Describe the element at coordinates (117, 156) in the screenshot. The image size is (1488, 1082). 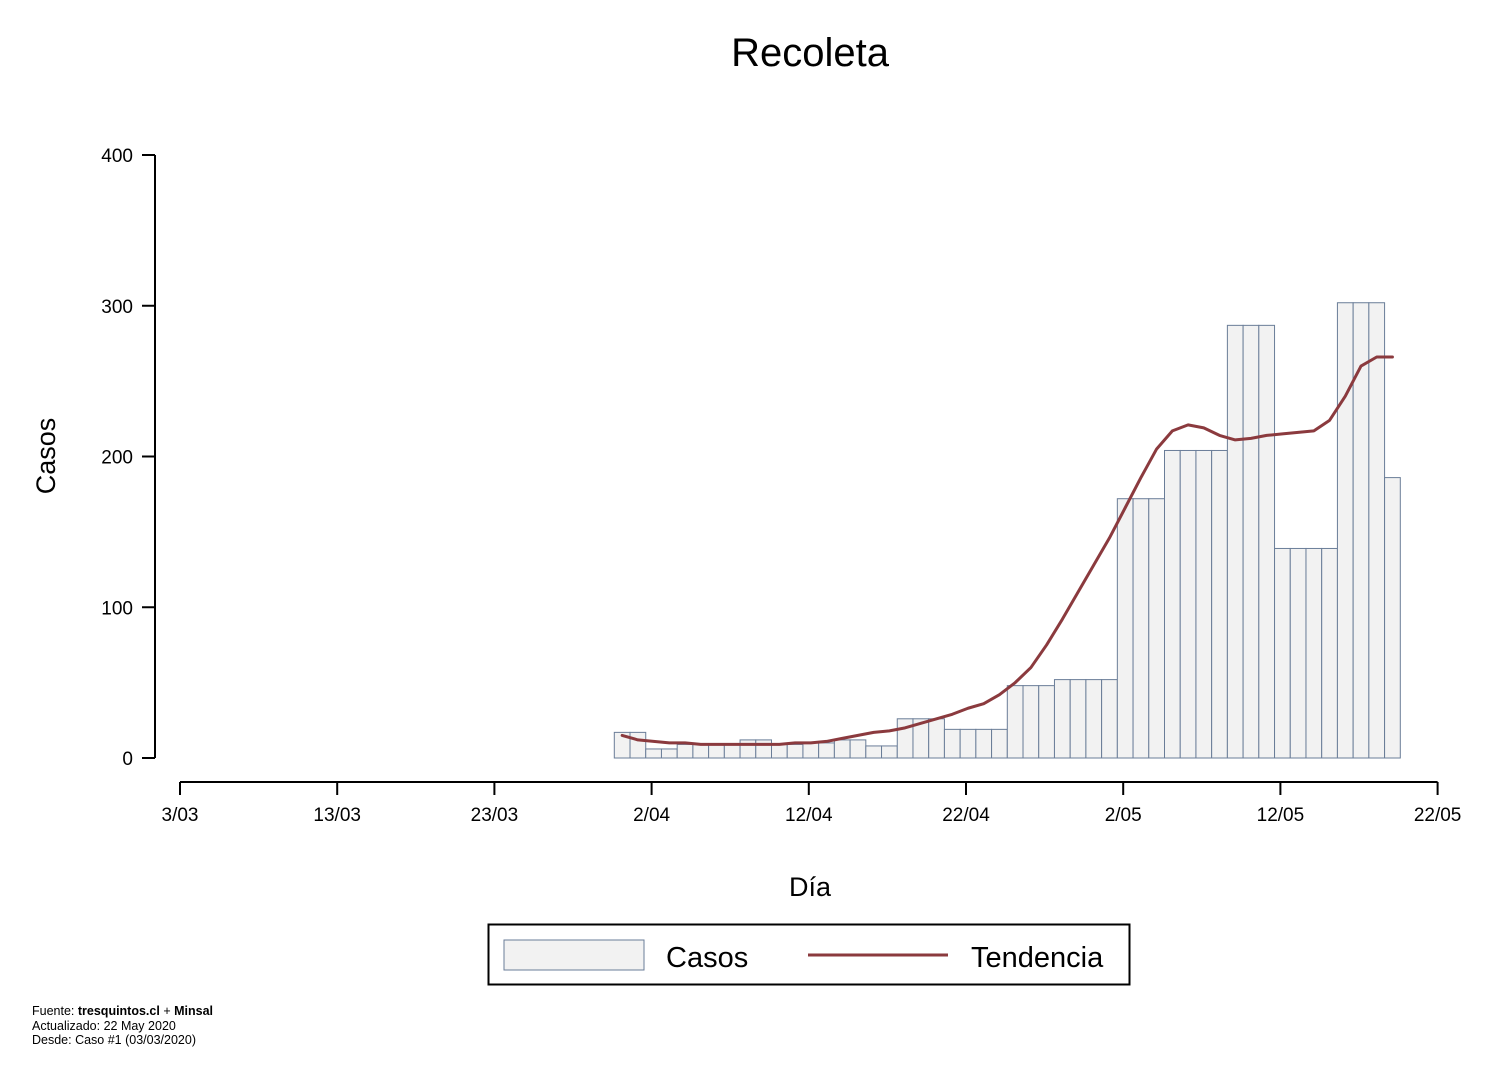
I see `y-tick-label: 400` at that location.